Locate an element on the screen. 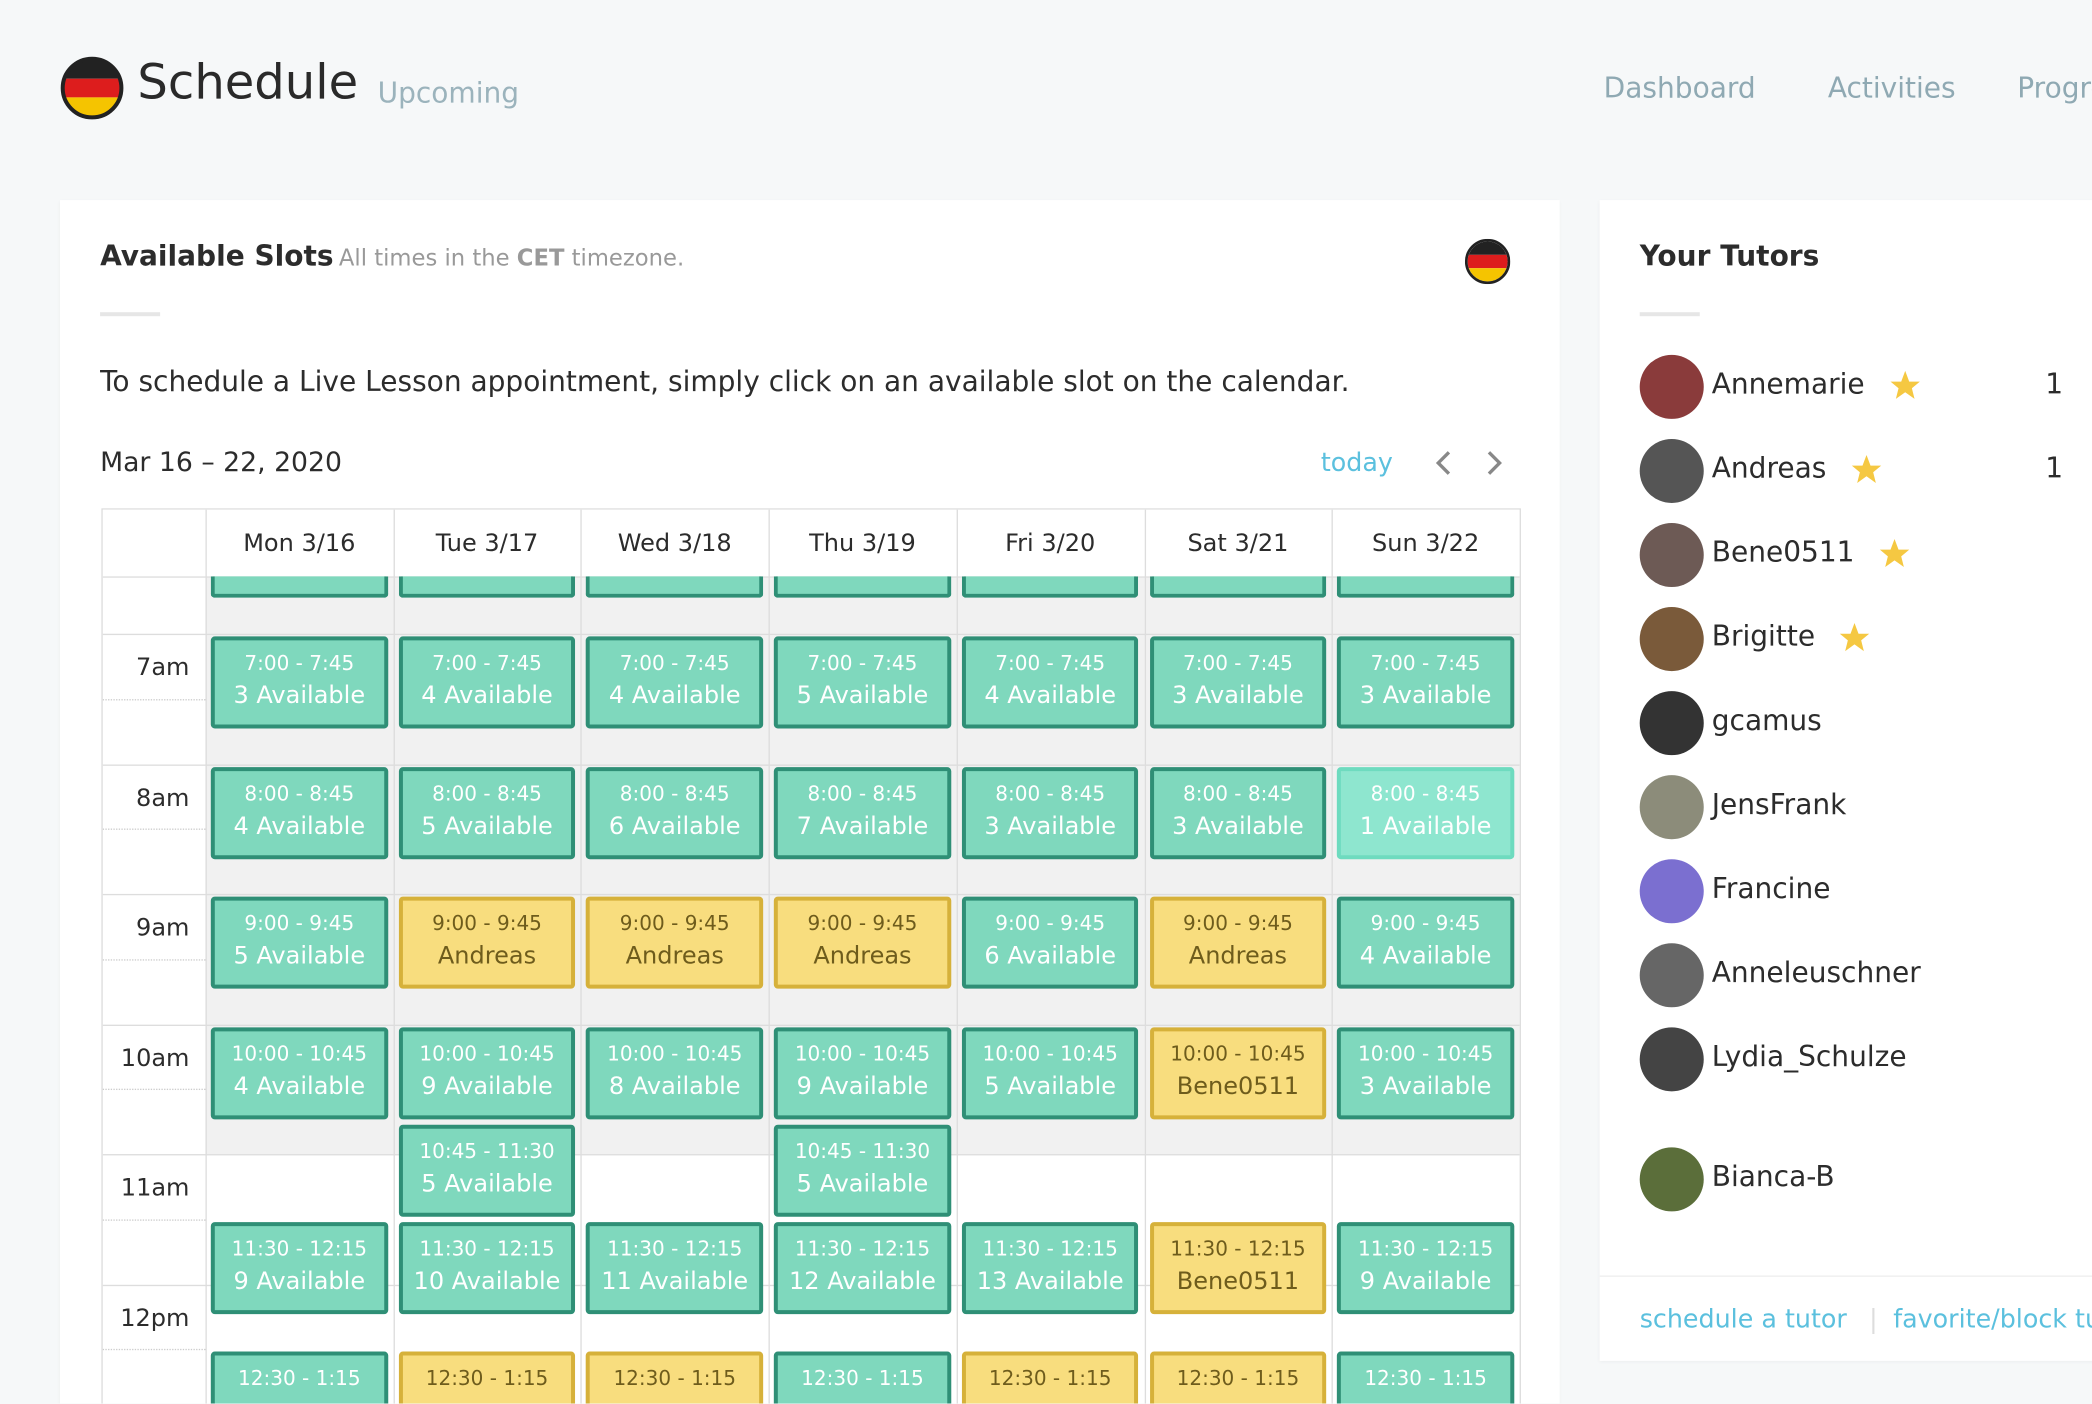  slot: 9:00 - 9:45 4 Available is located at coordinates (1426, 942).